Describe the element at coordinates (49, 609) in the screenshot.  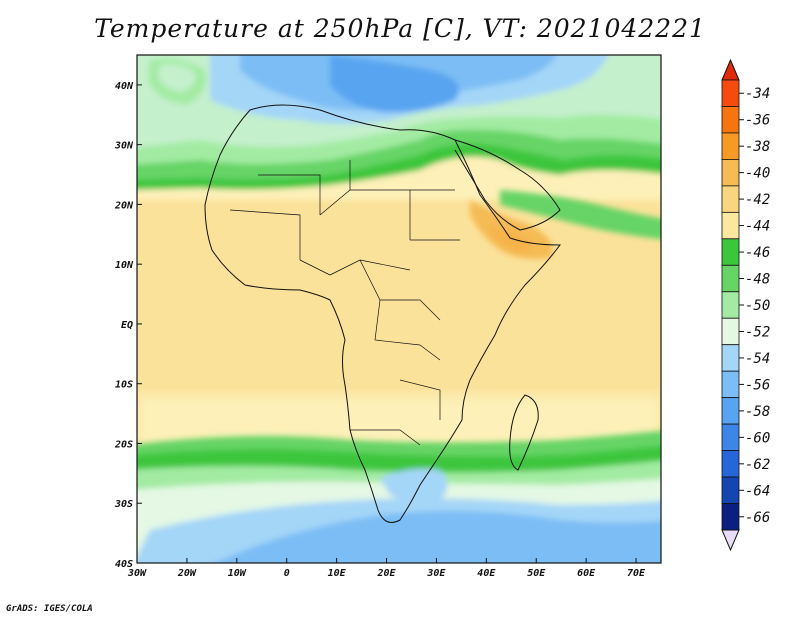
I see `credit-text: GrADS: IGES/COLA` at that location.